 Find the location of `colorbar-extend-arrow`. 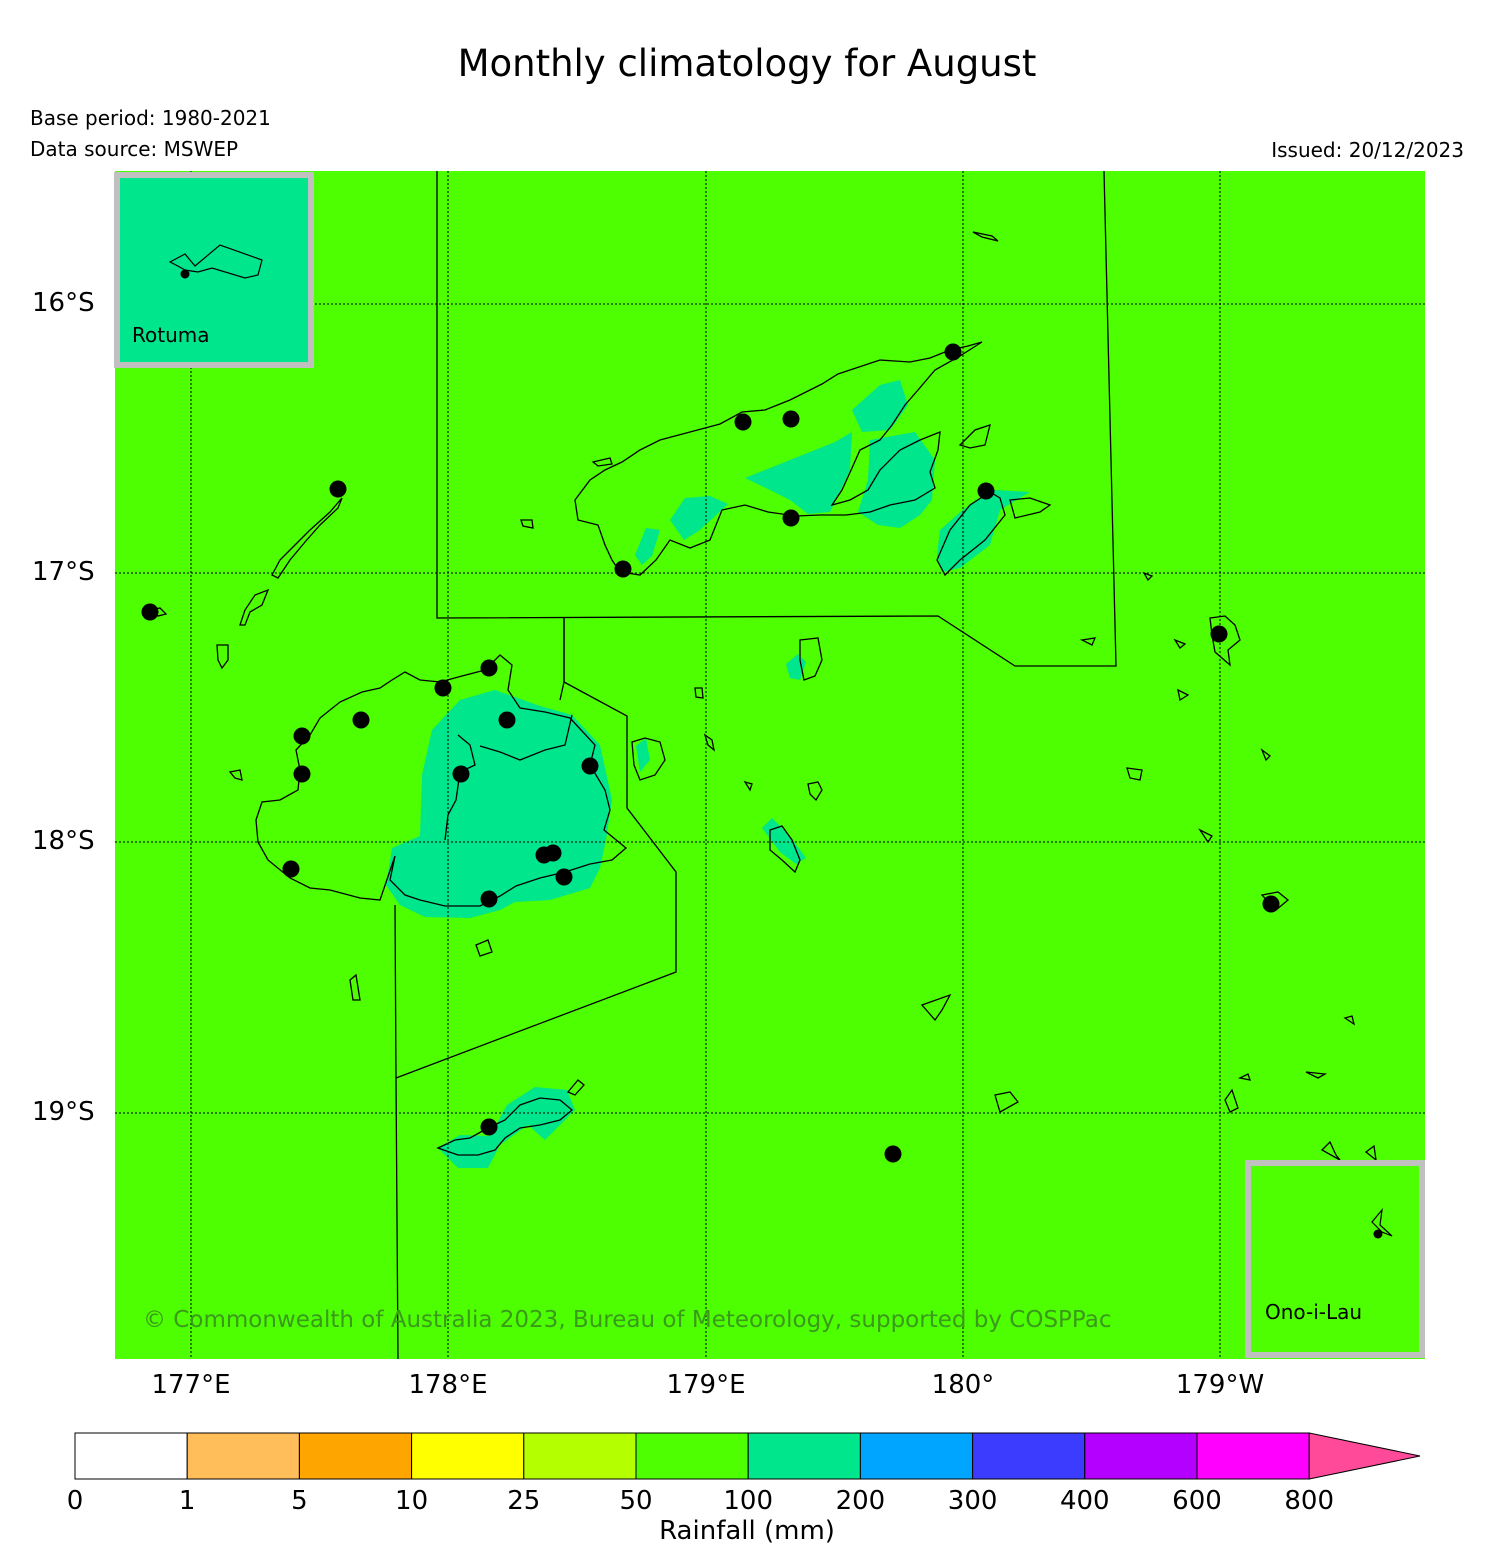

colorbar-extend-arrow is located at coordinates (1364, 1456).